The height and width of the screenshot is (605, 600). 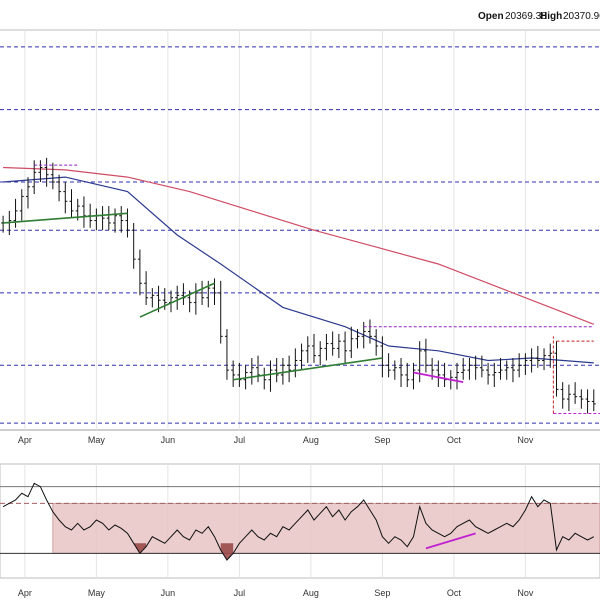 What do you see at coordinates (311, 593) in the screenshot?
I see `rsi-x-tick-label: Aug` at bounding box center [311, 593].